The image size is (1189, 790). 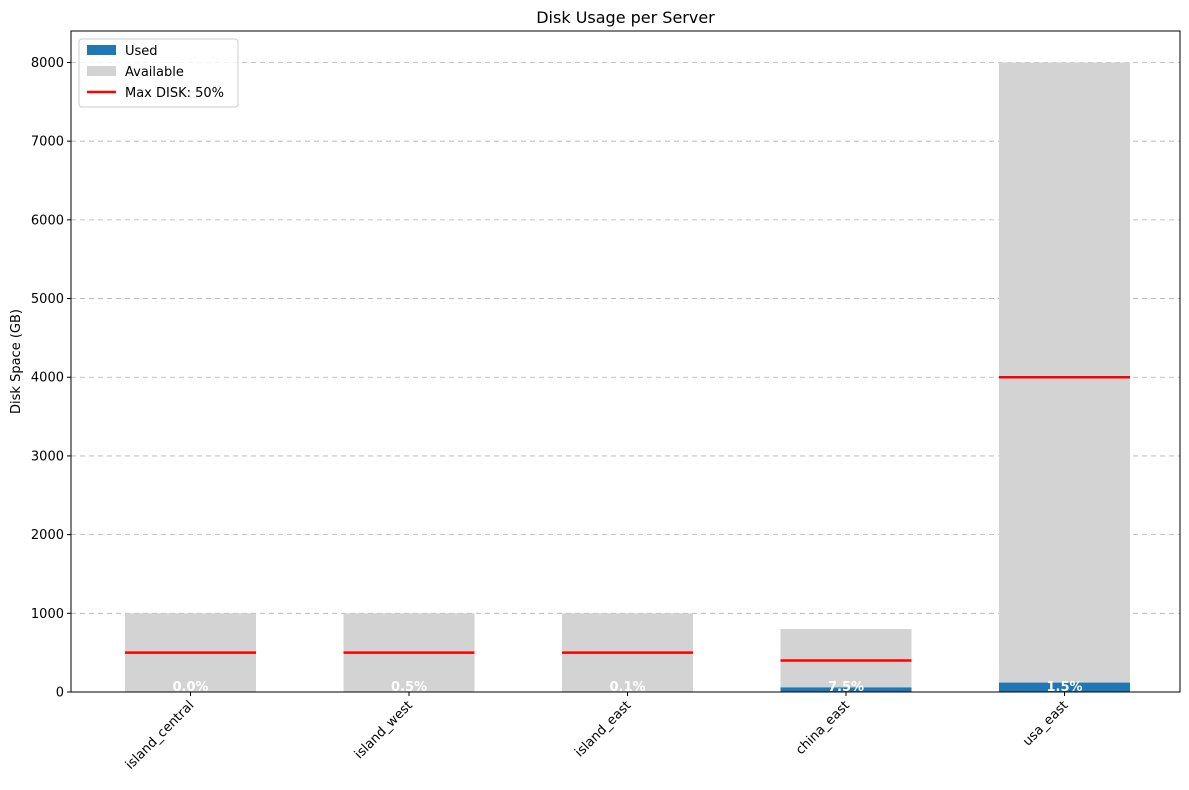 I want to click on y-tick-label: 6000, so click(x=47, y=220).